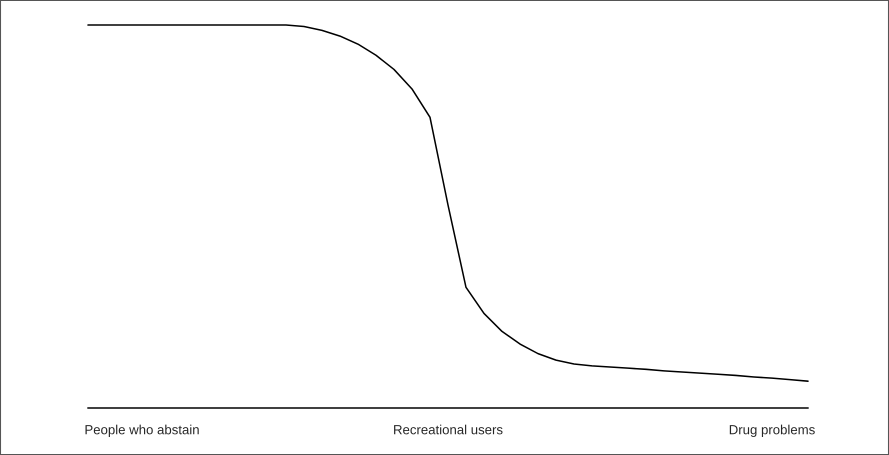  Describe the element at coordinates (772, 430) in the screenshot. I see `x-tick-label: Drug problems` at that location.